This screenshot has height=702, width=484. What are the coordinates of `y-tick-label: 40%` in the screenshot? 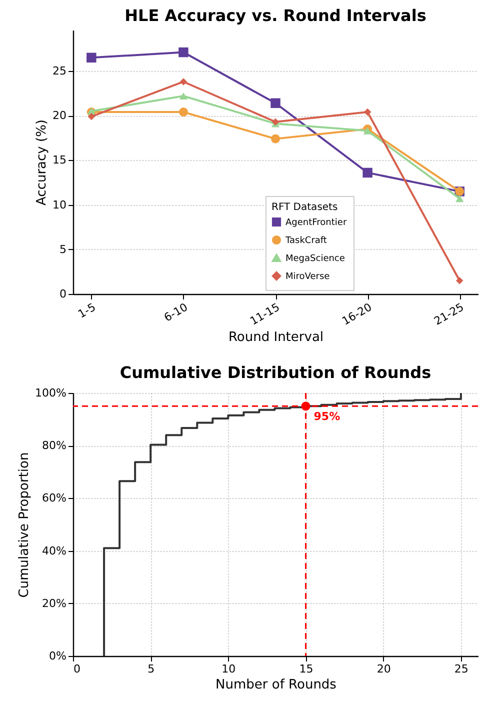 It's located at (54, 551).